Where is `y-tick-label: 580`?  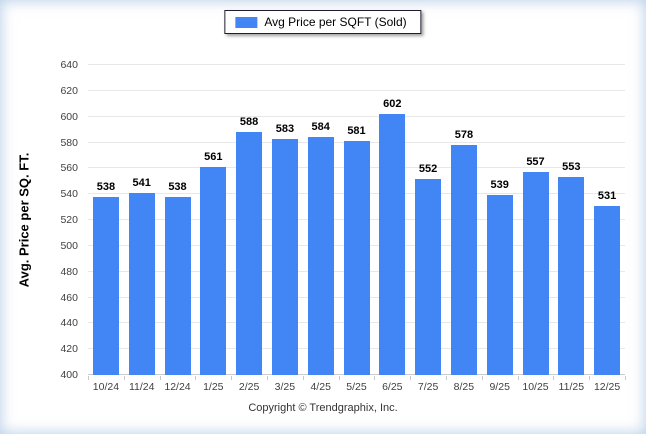
y-tick-label: 580 is located at coordinates (69, 142).